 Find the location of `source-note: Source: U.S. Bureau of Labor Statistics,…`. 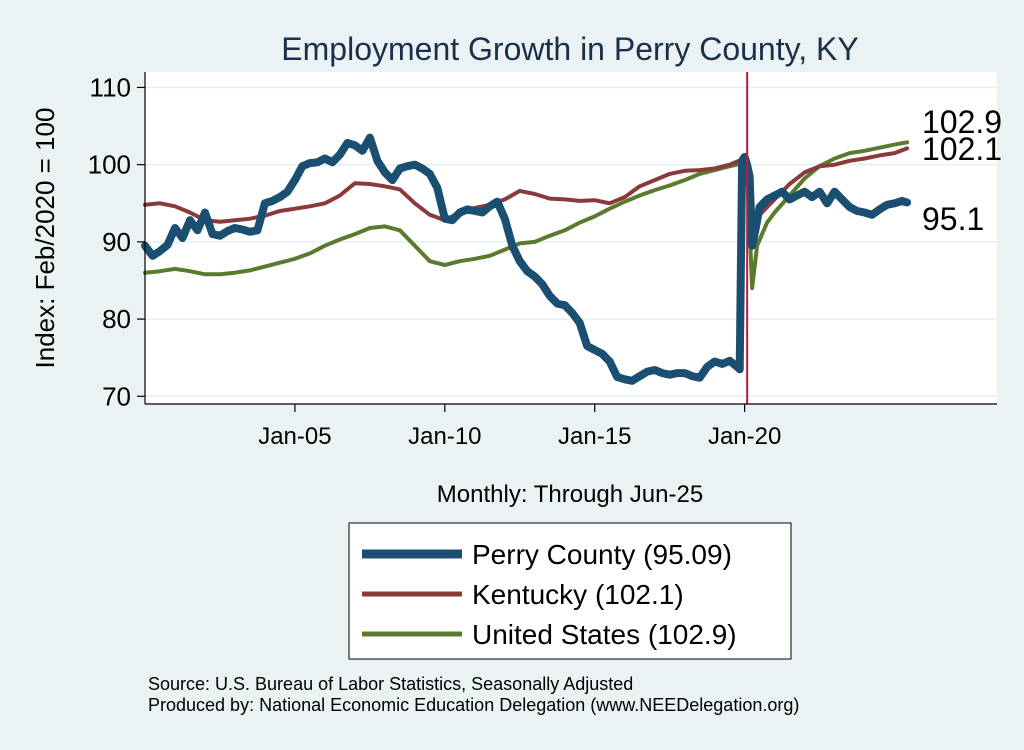

source-note: Source: U.S. Bureau of Labor Statistics,… is located at coordinates (390, 684).